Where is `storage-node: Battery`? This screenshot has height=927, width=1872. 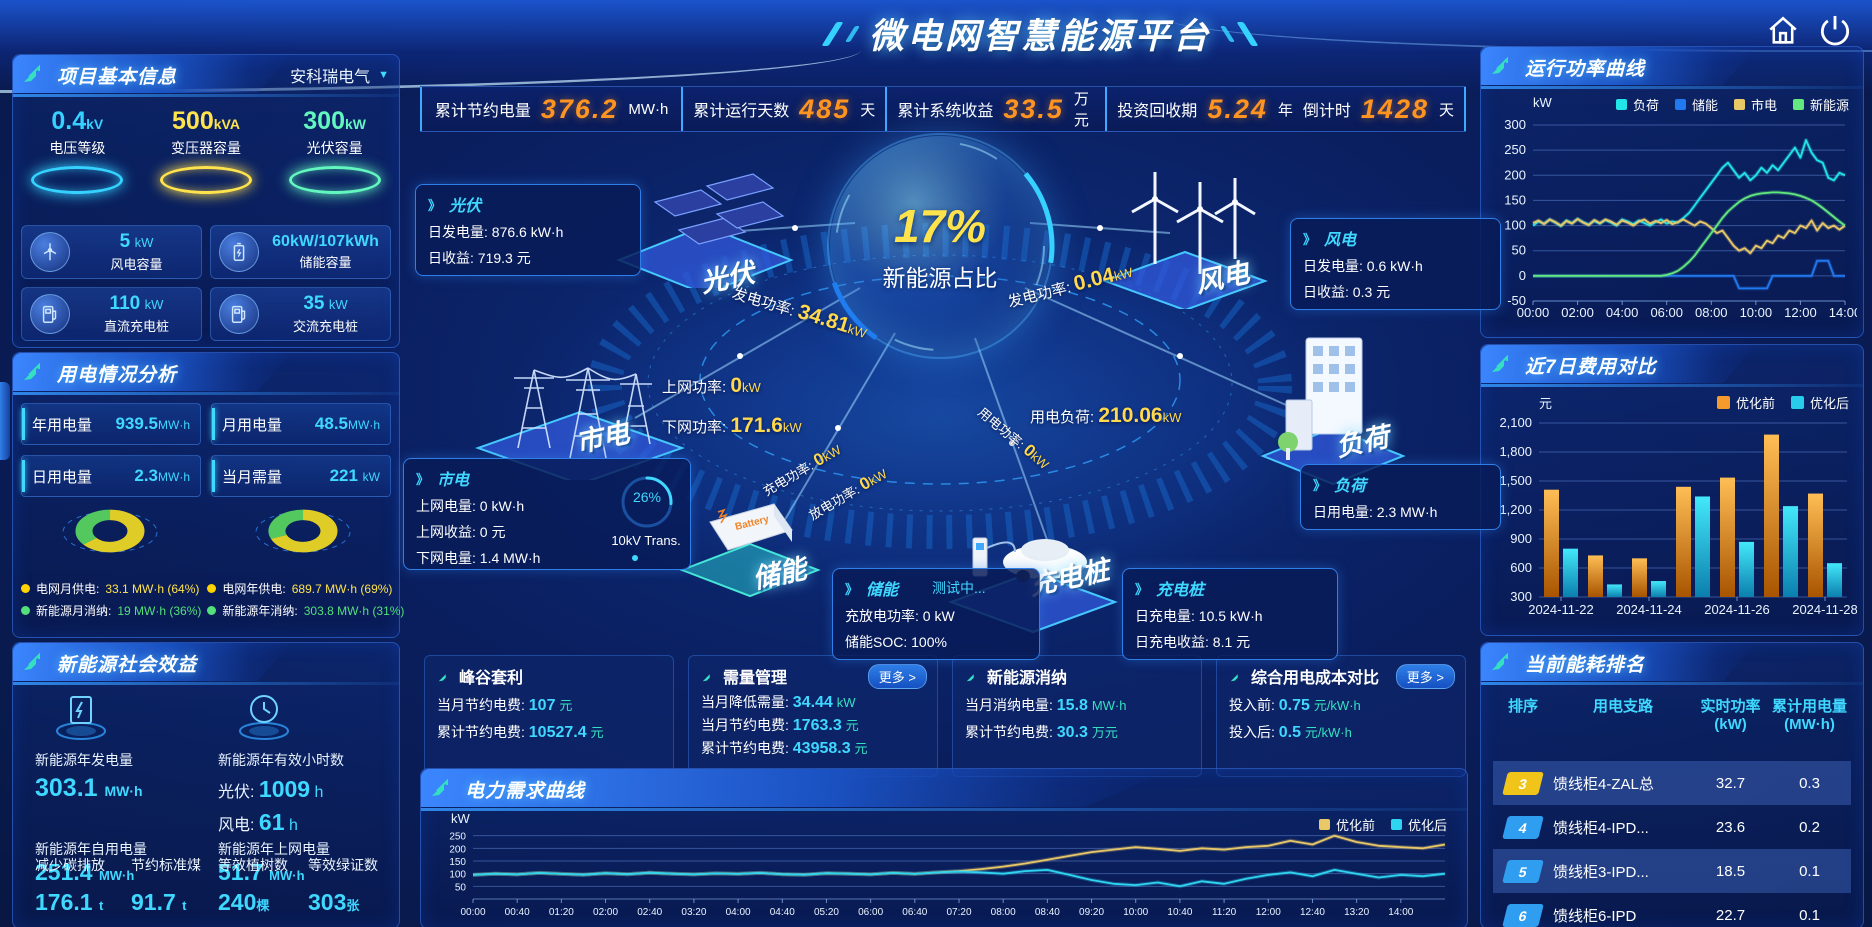
storage-node: Battery is located at coordinates (750, 544).